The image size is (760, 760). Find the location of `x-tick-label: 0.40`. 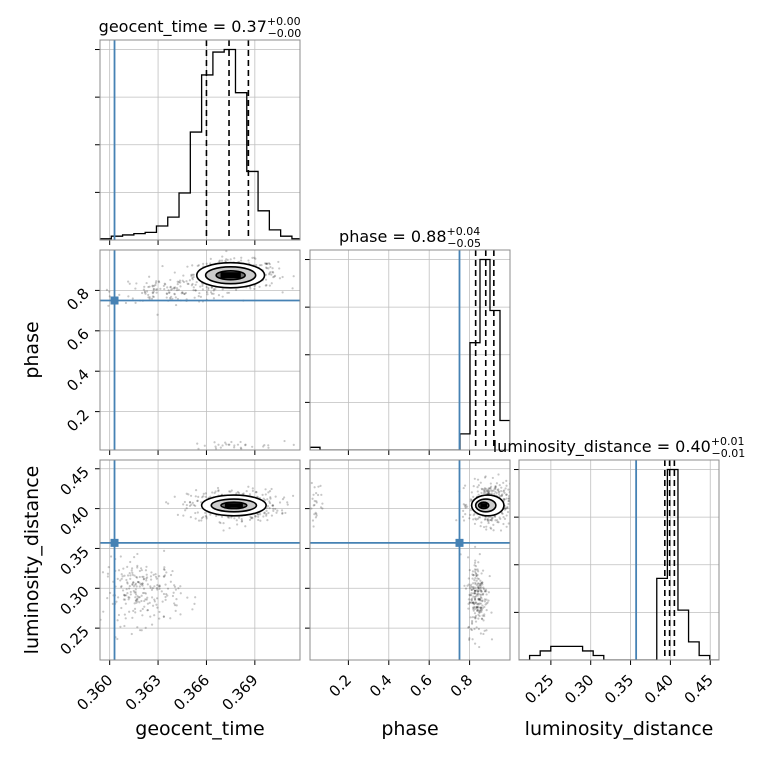

x-tick-label: 0.40 is located at coordinates (659, 689).